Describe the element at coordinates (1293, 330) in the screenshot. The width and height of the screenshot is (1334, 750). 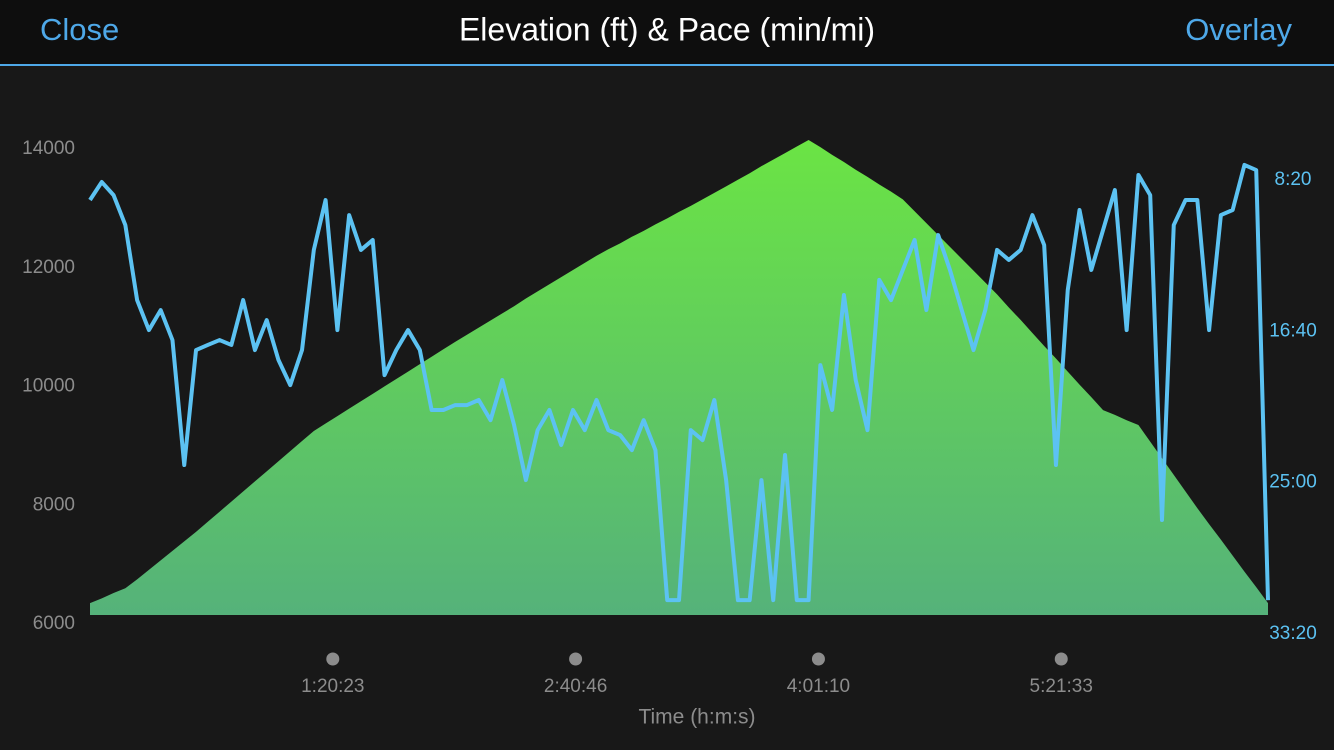
I see `y2-tick-label: 16:40` at that location.